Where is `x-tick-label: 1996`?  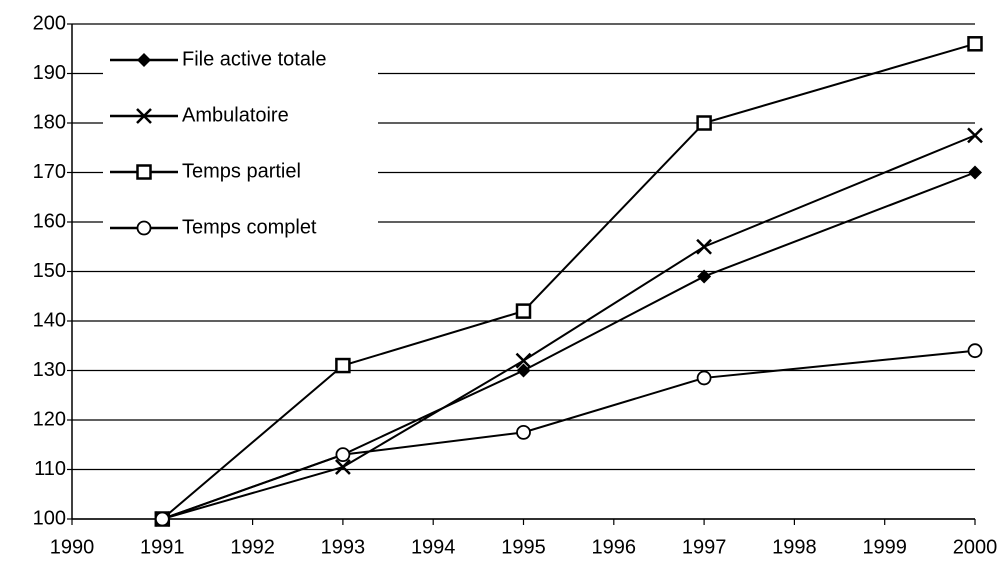 x-tick-label: 1996 is located at coordinates (614, 547).